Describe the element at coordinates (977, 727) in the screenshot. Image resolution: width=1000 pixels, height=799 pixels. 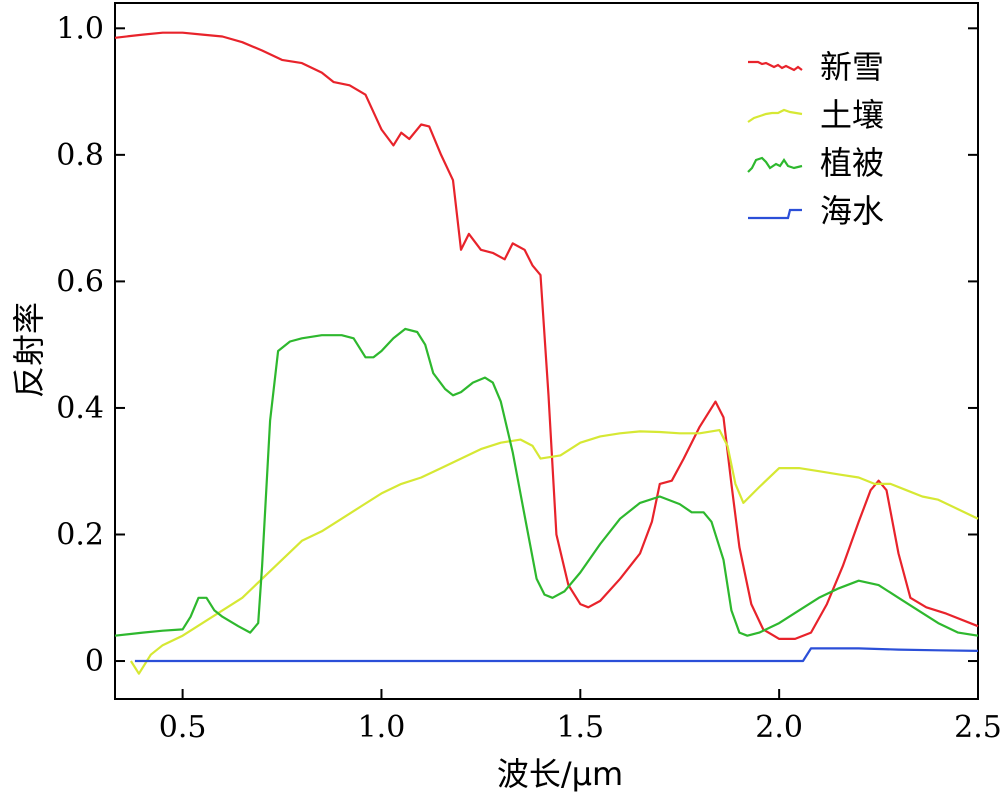
I see `x-tick-label-4: 2.5` at that location.